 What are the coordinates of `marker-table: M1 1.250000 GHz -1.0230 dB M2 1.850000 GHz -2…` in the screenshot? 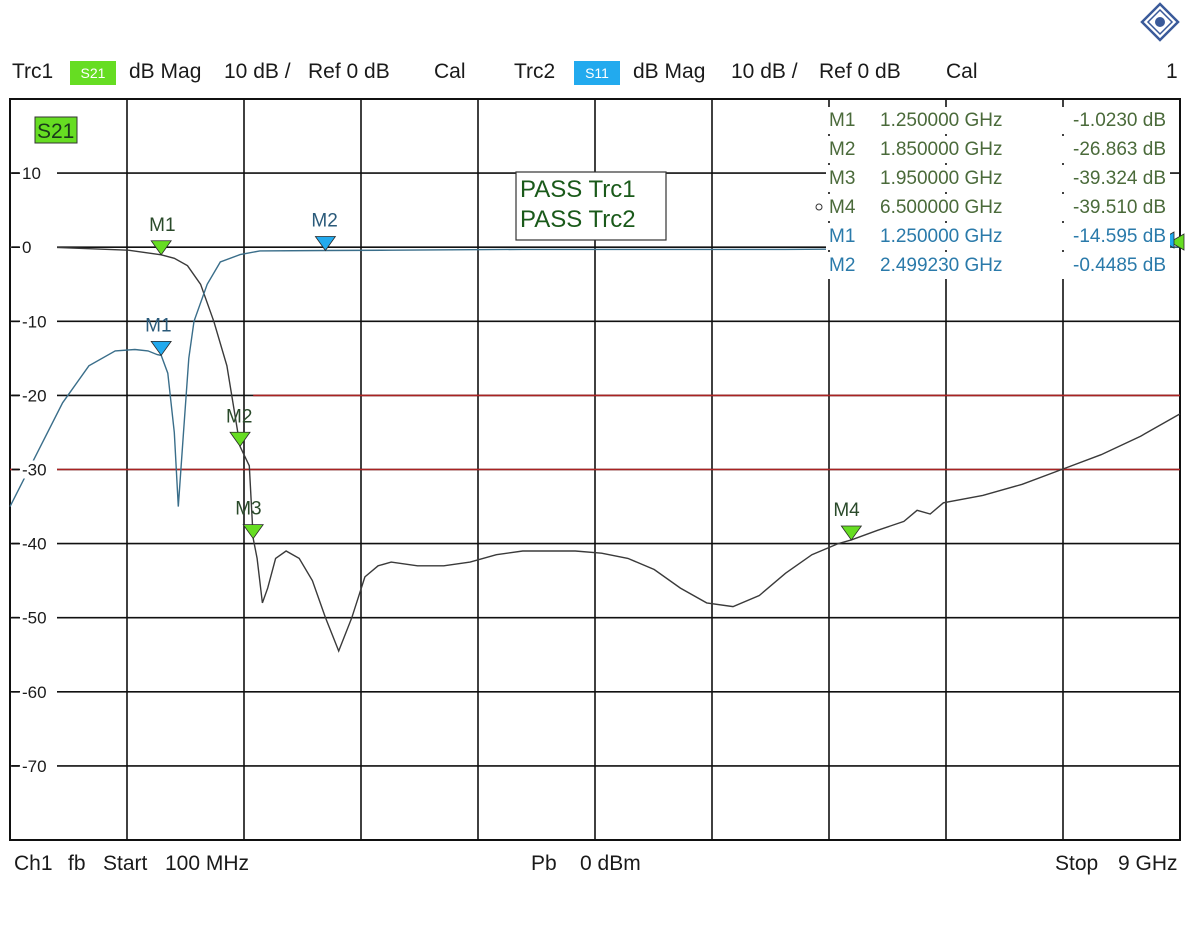 It's located at (992, 193).